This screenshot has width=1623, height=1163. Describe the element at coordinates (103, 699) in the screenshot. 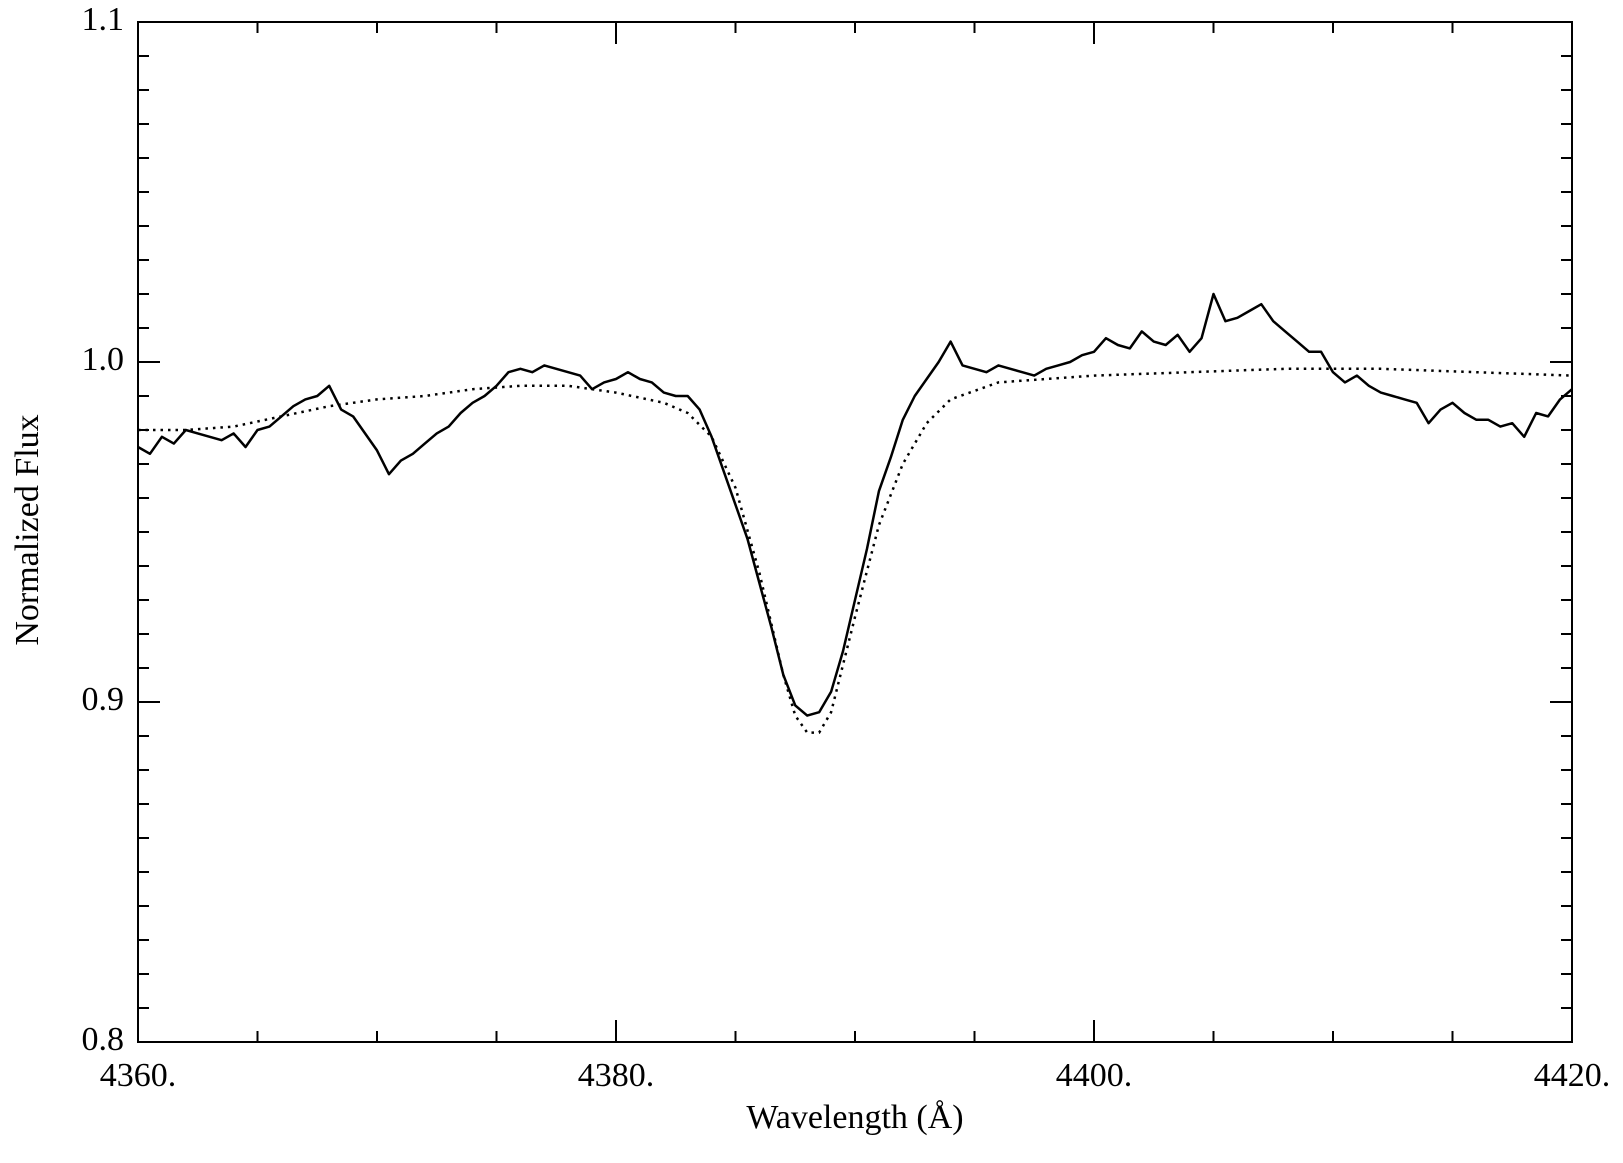

I see `y-tick-label: 0.9` at that location.